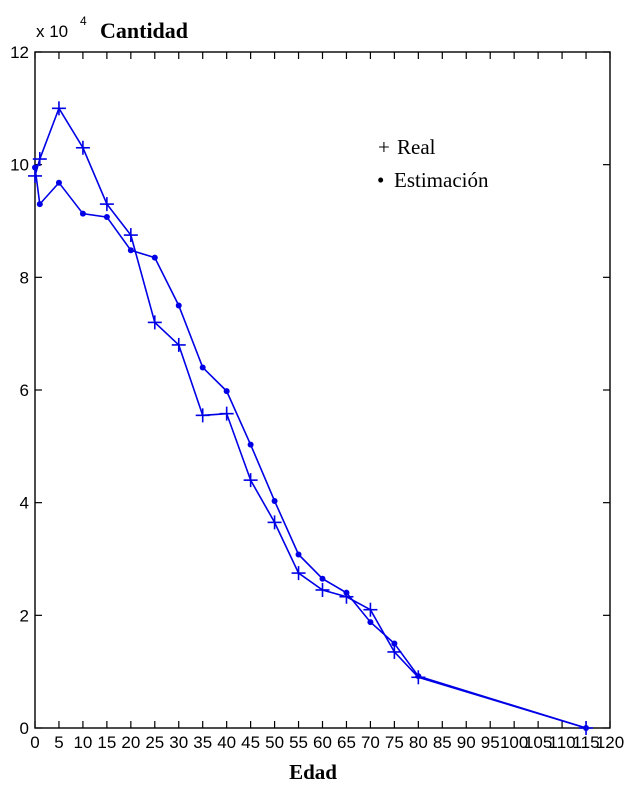  What do you see at coordinates (154, 742) in the screenshot?
I see `x-tick-label: 25` at bounding box center [154, 742].